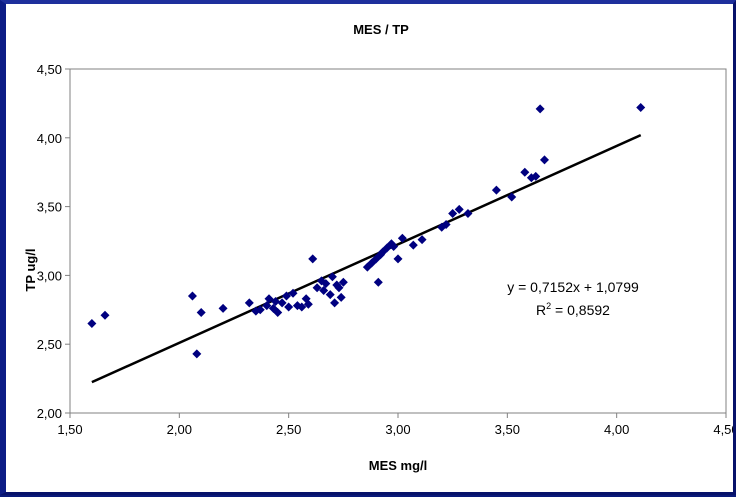 Image resolution: width=736 pixels, height=497 pixels. I want to click on r-squared-label: R2 = 0,8592, so click(573, 309).